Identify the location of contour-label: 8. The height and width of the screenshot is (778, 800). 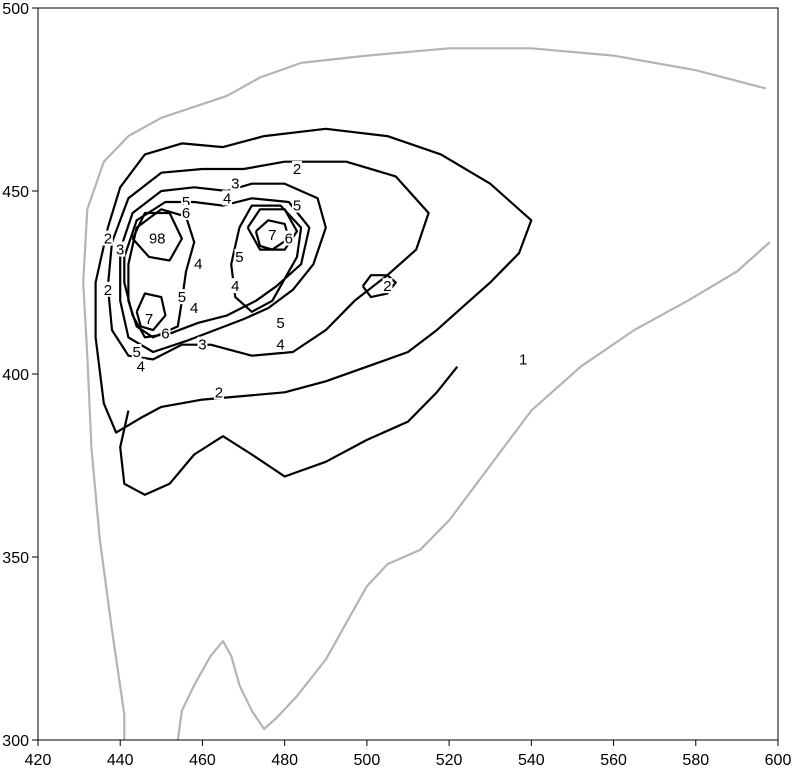
(161, 239).